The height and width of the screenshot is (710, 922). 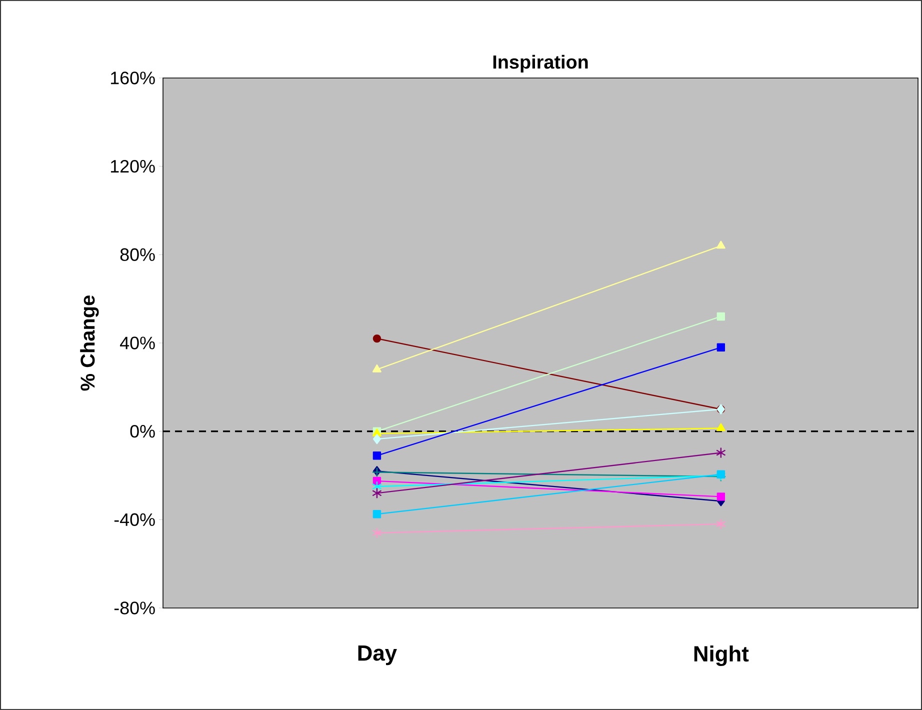 I want to click on y-tick-label: 0%, so click(x=142, y=431).